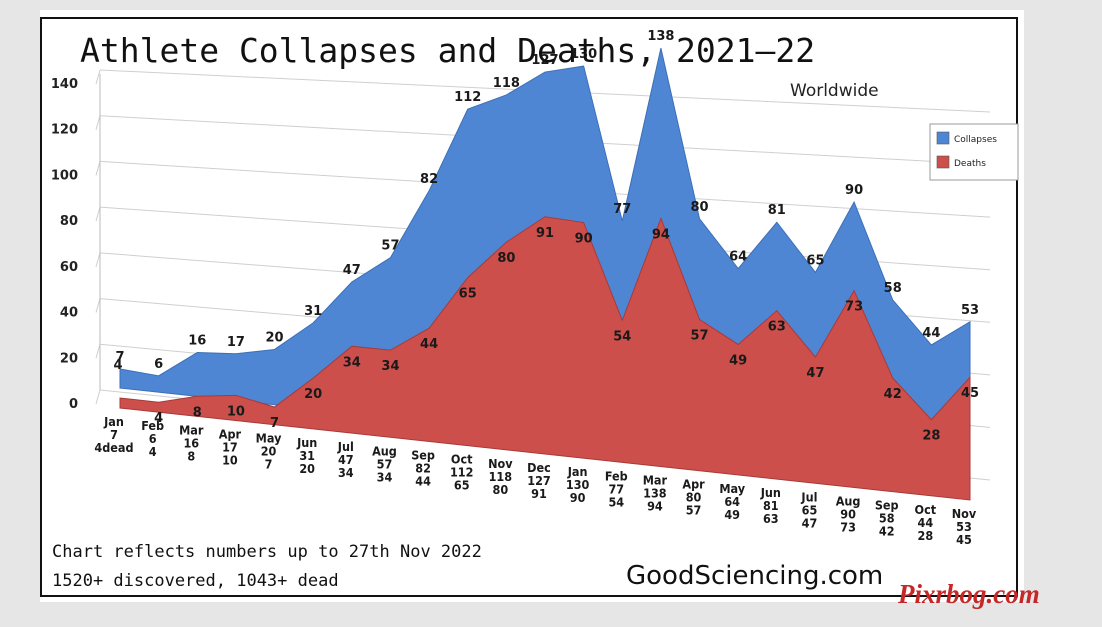 The width and height of the screenshot is (1102, 627). What do you see at coordinates (926, 535) in the screenshot?
I see `category-label: 28` at bounding box center [926, 535].